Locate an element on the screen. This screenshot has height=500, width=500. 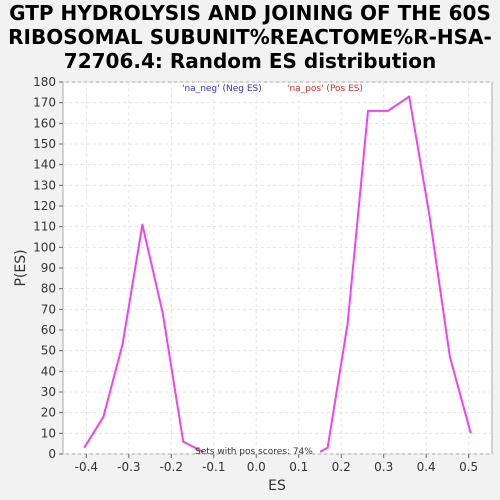
pos-scores-annotation: Sets with pos scores: 74% is located at coordinates (254, 452).